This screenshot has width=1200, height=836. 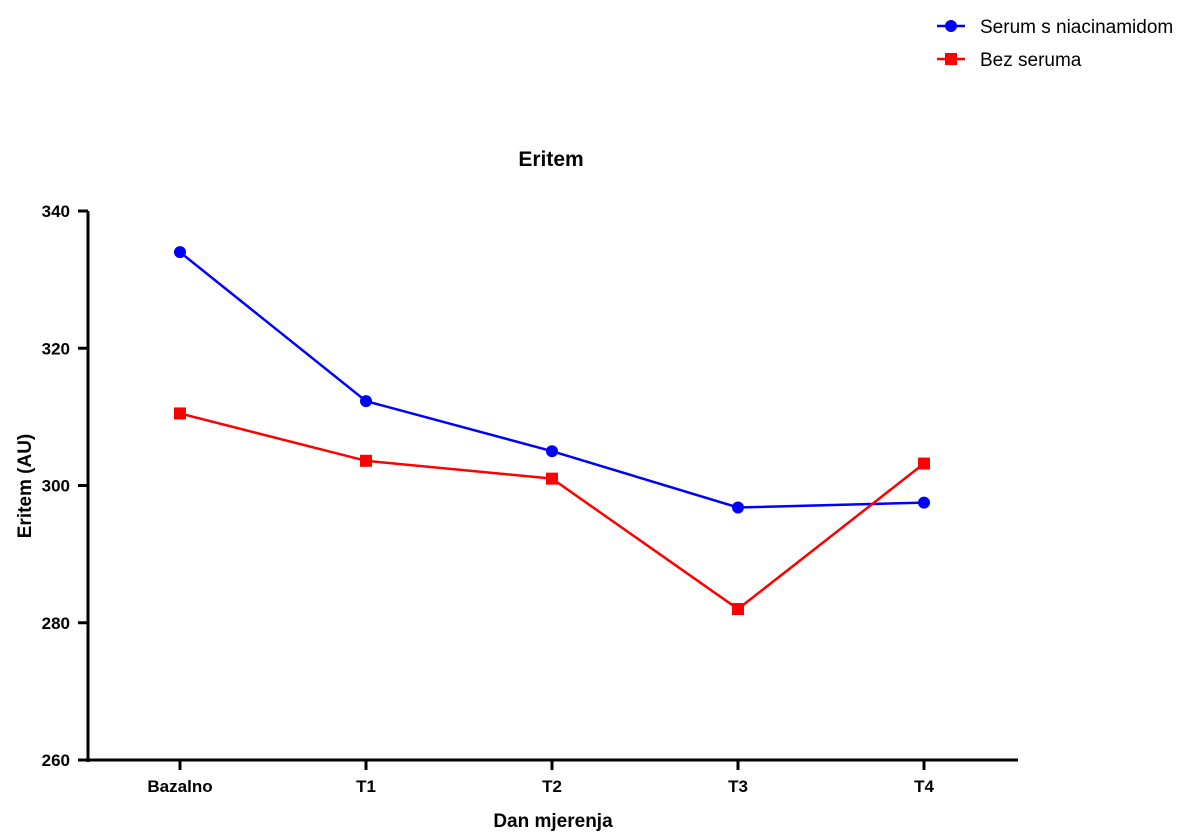 I want to click on legend-item: Bez seruma, so click(x=1009, y=60).